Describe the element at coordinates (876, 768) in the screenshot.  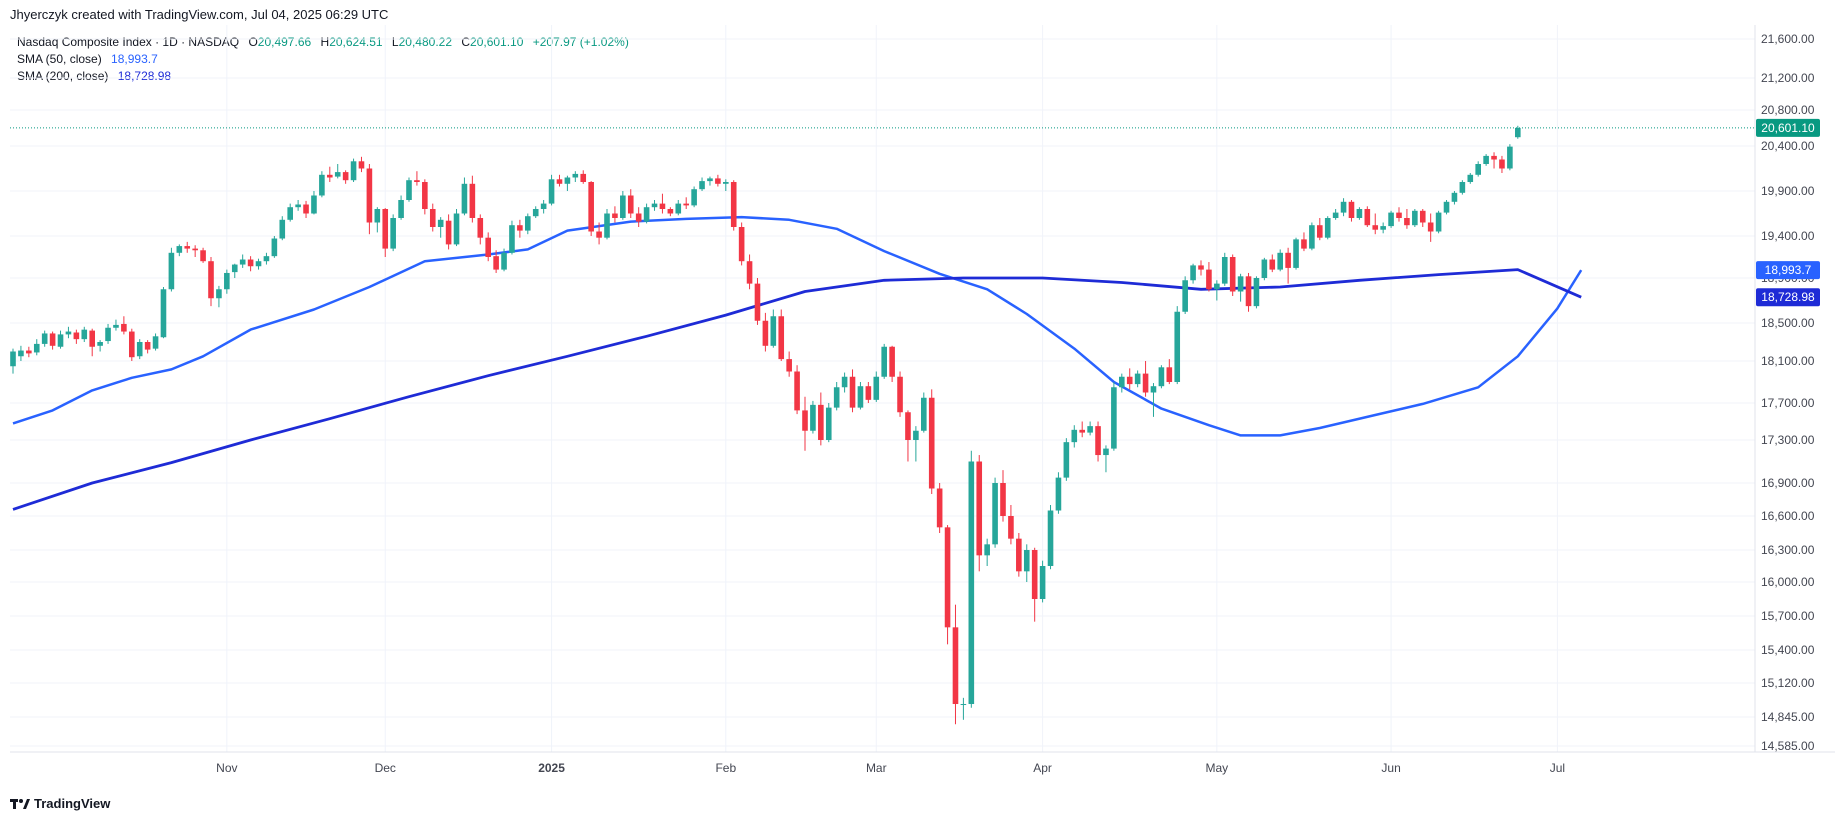
I see `x-tick-label: Mar` at that location.